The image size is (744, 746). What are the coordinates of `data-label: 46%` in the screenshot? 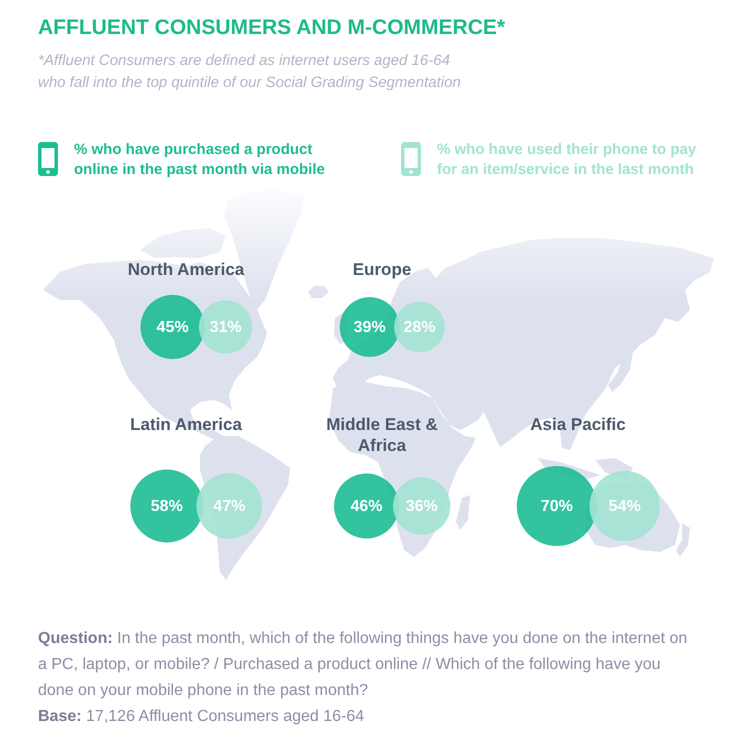 It's located at (366, 506).